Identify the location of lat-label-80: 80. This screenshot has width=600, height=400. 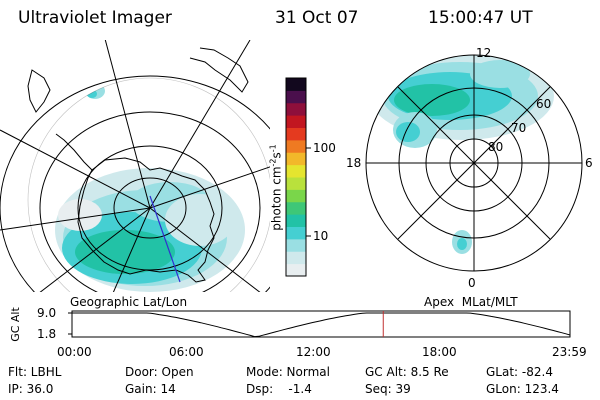
(496, 147).